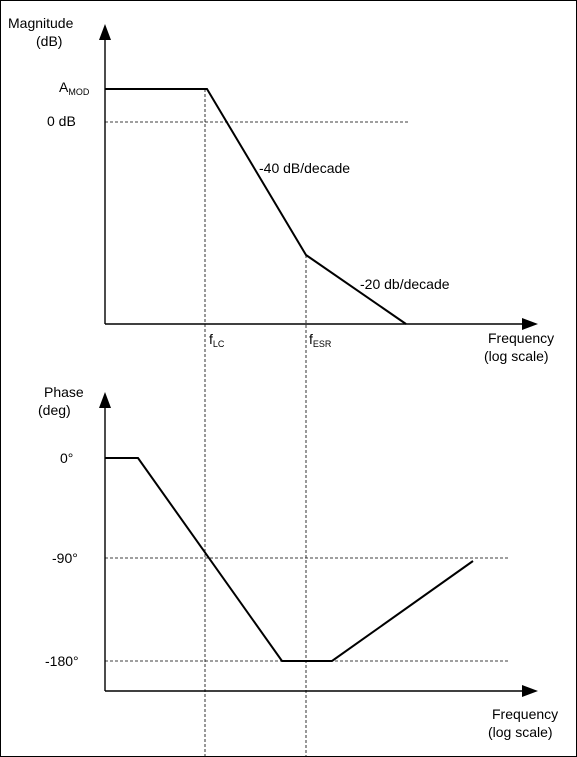 This screenshot has height=757, width=577. What do you see at coordinates (74, 88) in the screenshot?
I see `level-amod-label: AMOD` at bounding box center [74, 88].